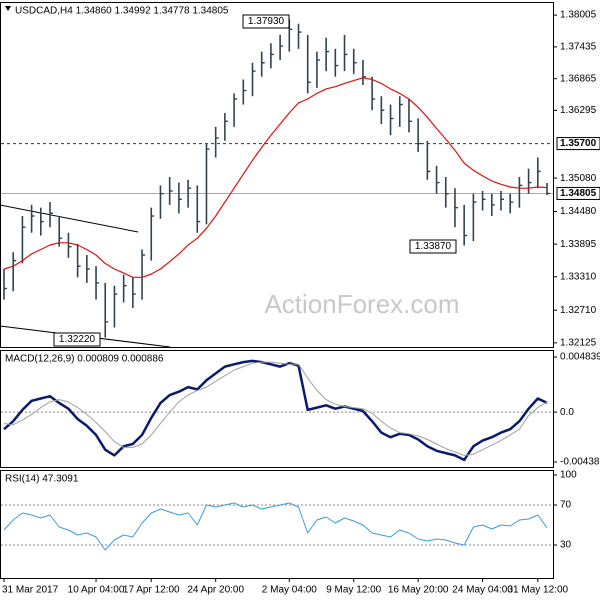 The width and height of the screenshot is (600, 600). I want to click on x-tick-label: 9 May 12:00, so click(353, 590).